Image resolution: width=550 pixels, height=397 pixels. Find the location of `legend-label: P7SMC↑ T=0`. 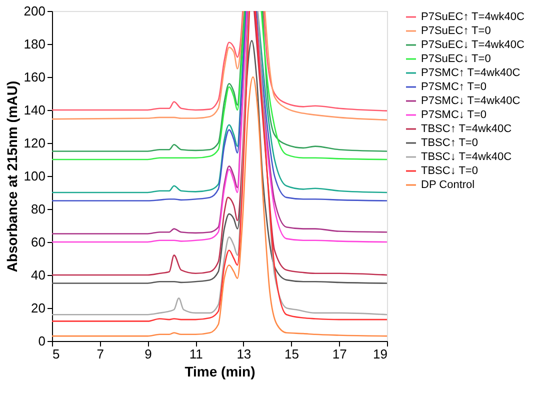

legend-label: P7SMC↑ T=0 is located at coordinates (454, 87).